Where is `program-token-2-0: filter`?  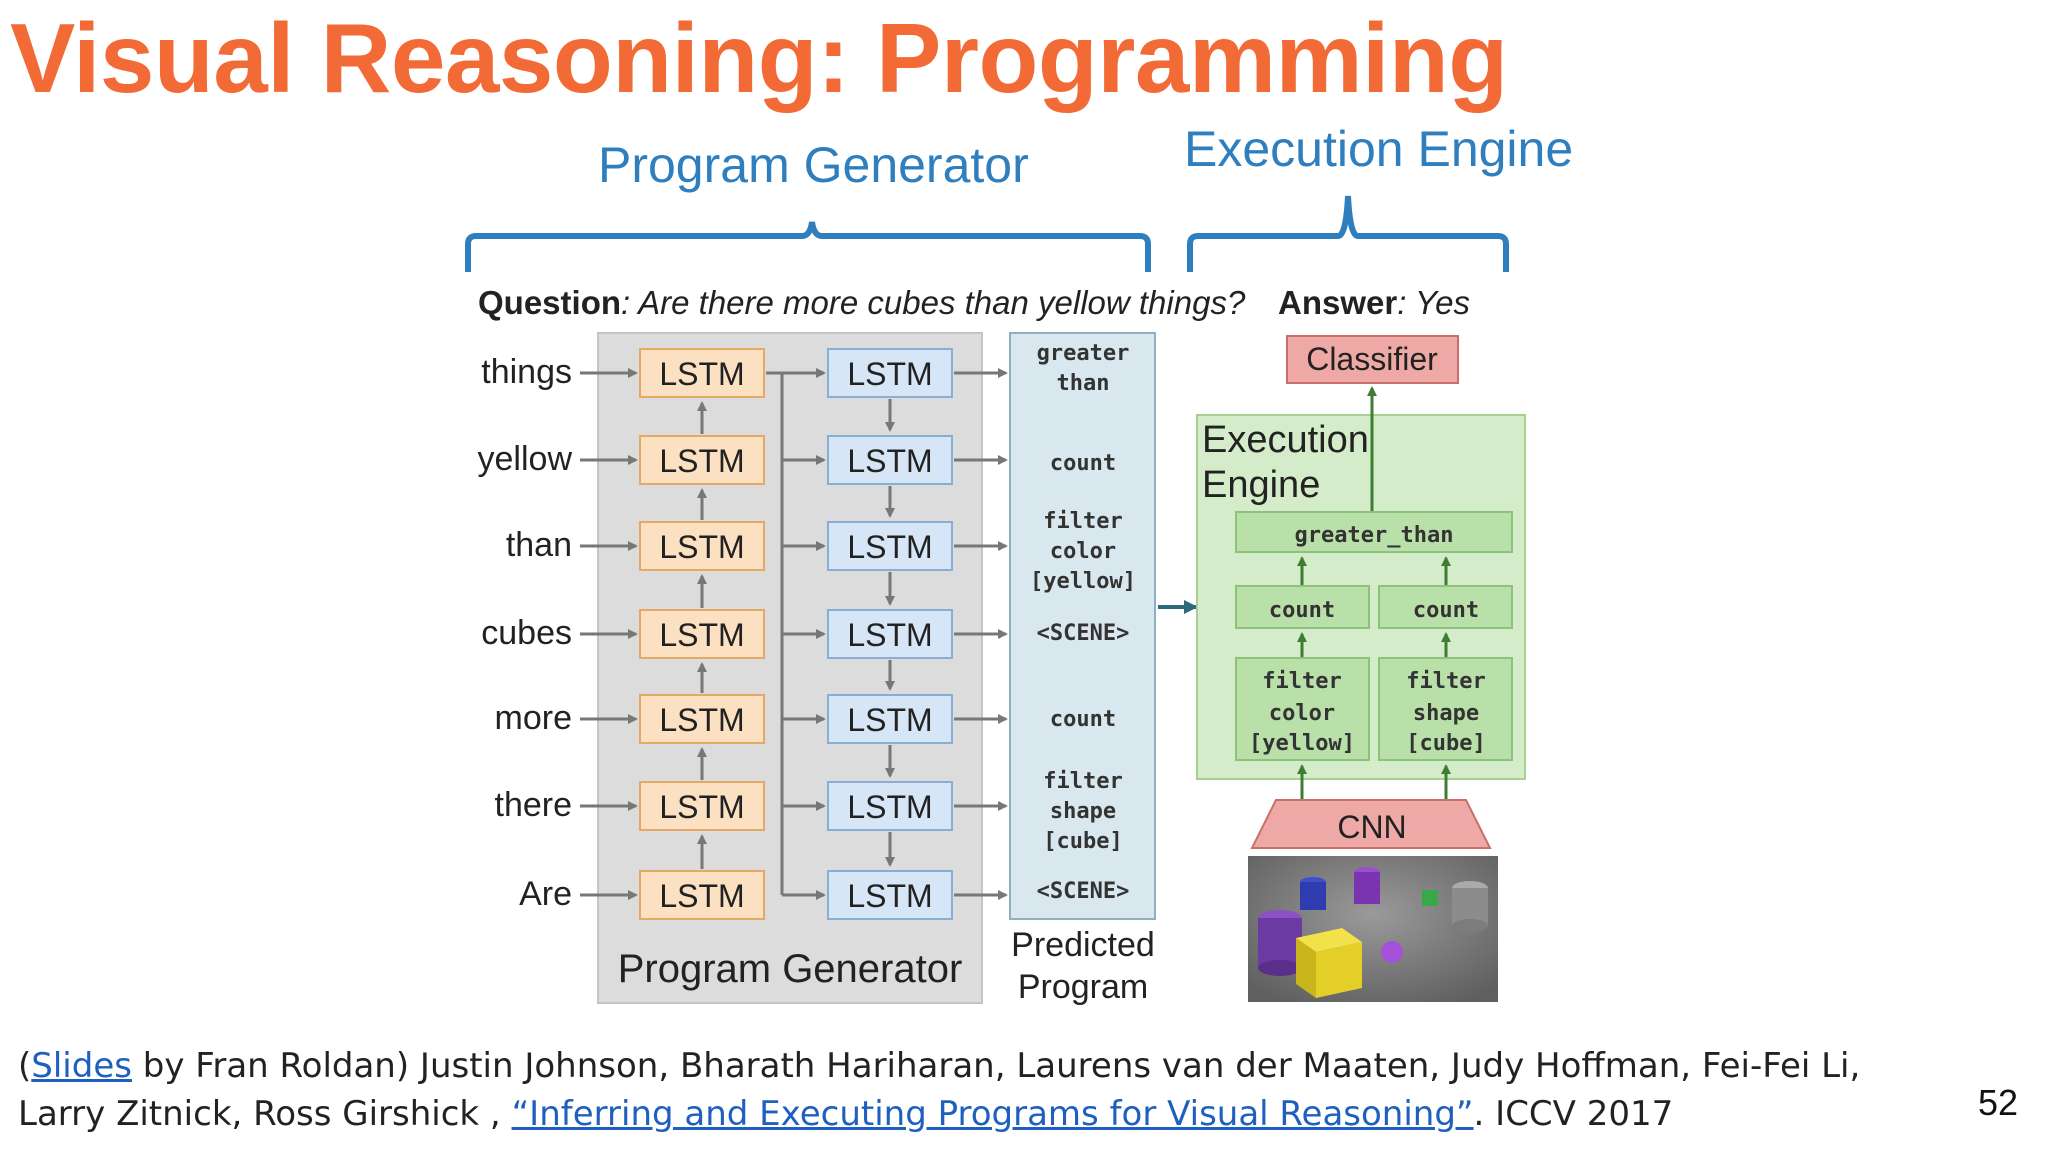 program-token-2-0: filter is located at coordinates (1082, 521).